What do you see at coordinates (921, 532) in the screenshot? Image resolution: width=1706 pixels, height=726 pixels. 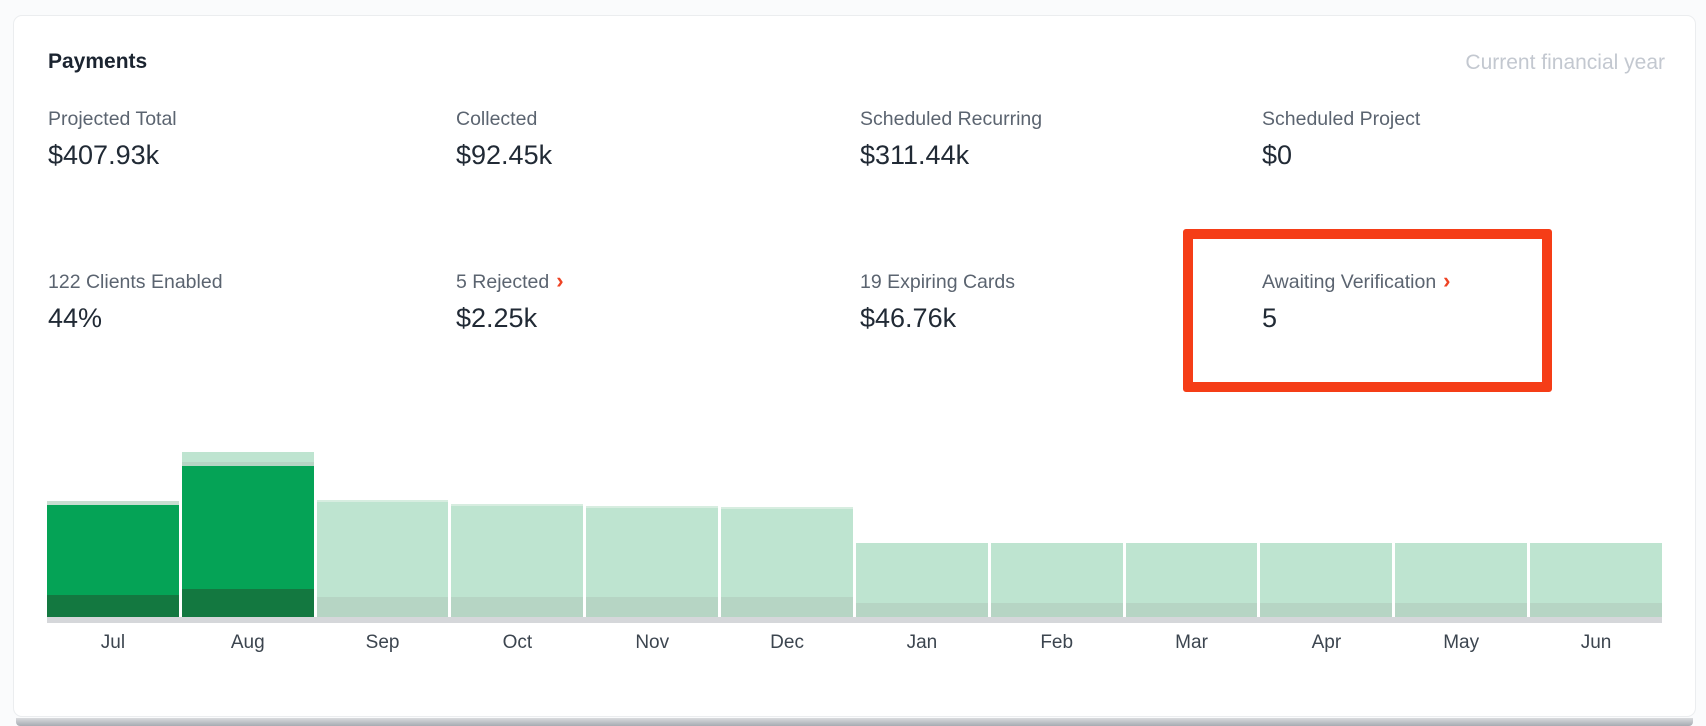 I see `bar-jan` at bounding box center [921, 532].